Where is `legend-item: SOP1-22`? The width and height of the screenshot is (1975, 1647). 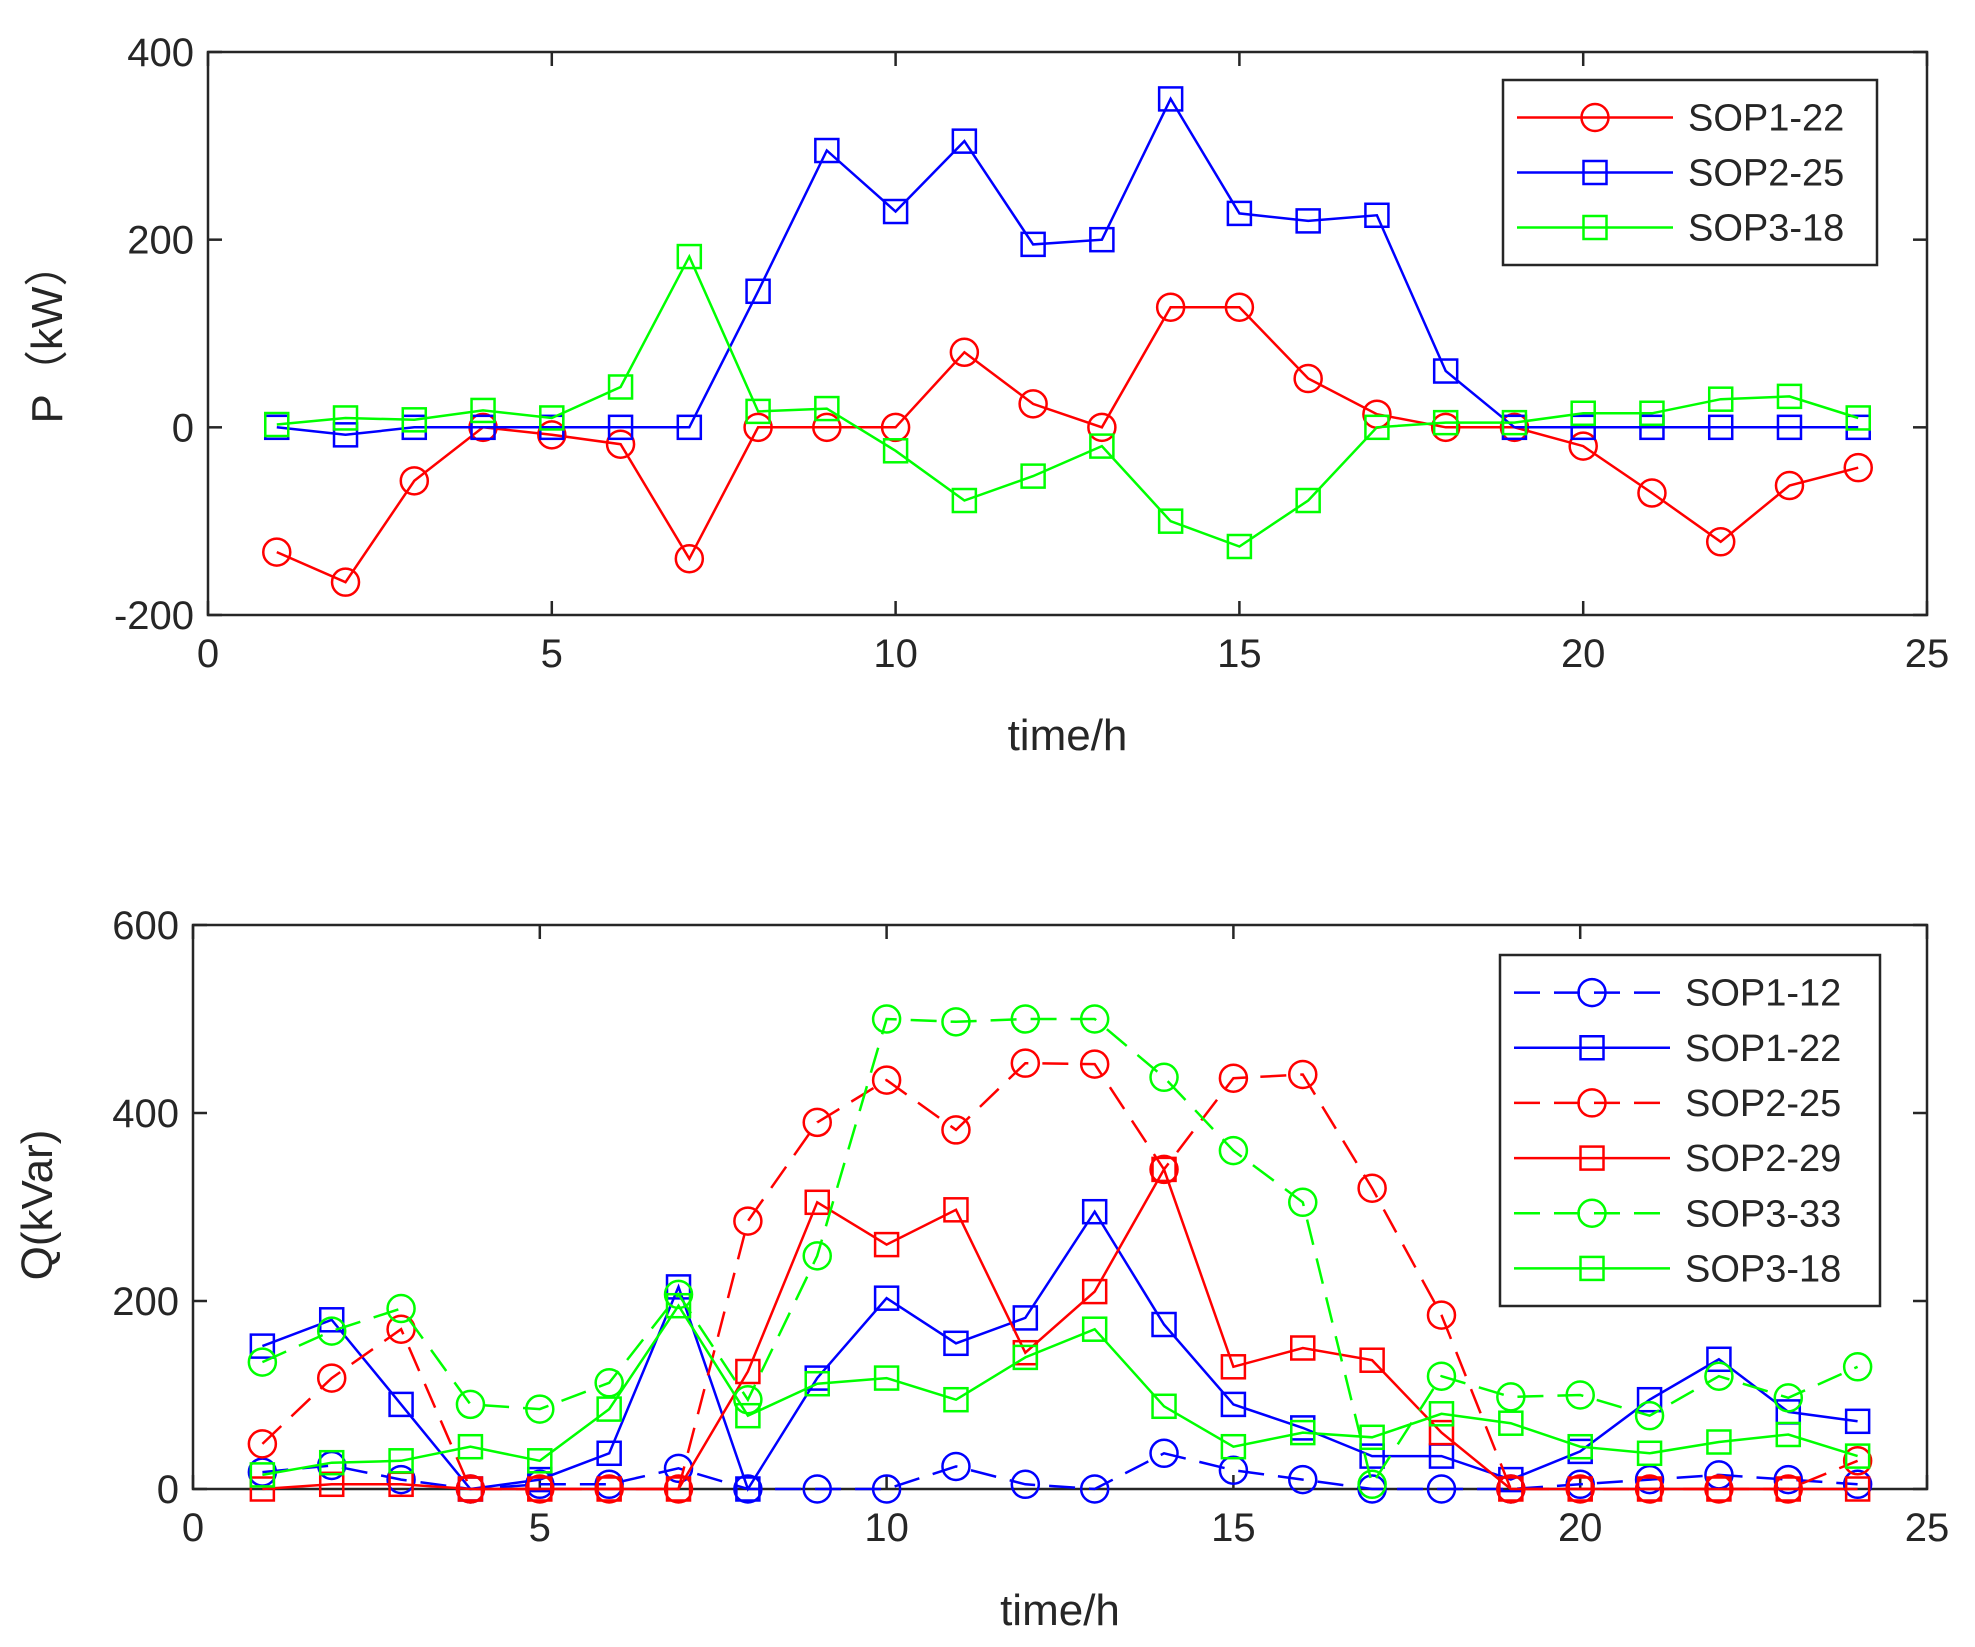
legend-item: SOP1-22 is located at coordinates (1677, 1049).